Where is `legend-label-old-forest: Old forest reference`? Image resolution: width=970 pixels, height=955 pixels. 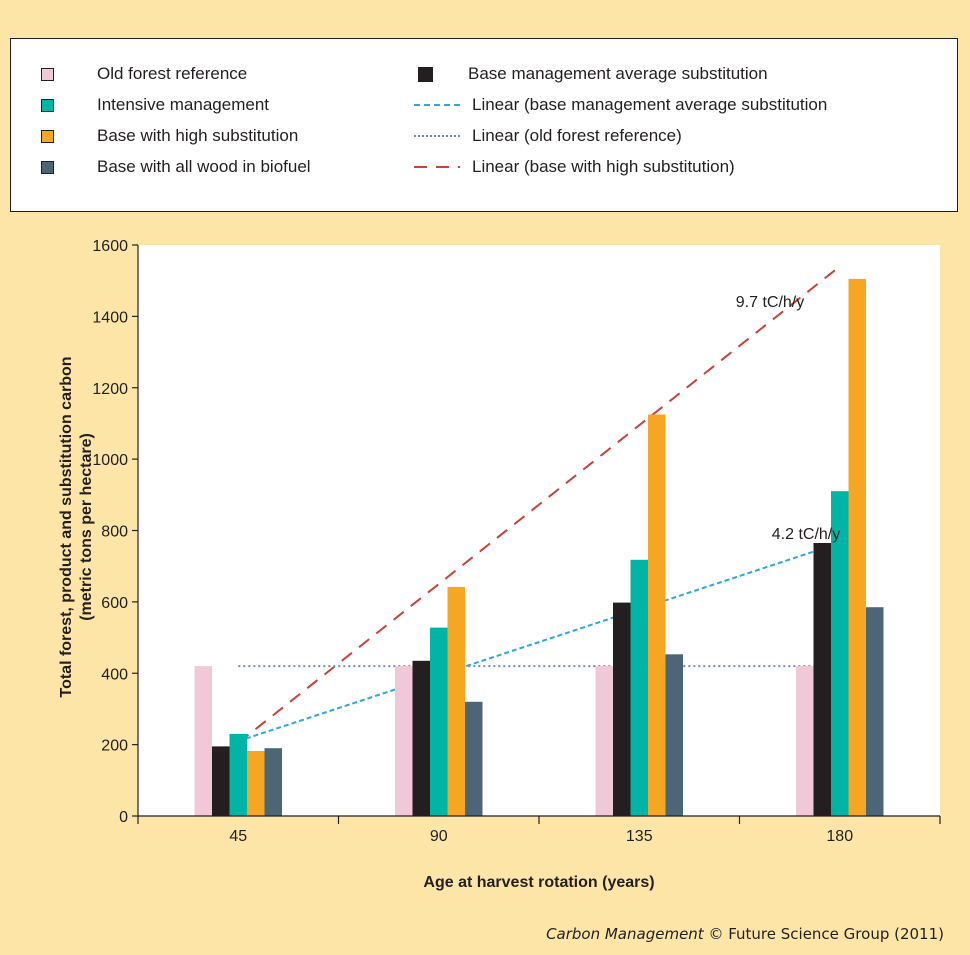 legend-label-old-forest: Old forest reference is located at coordinates (172, 74).